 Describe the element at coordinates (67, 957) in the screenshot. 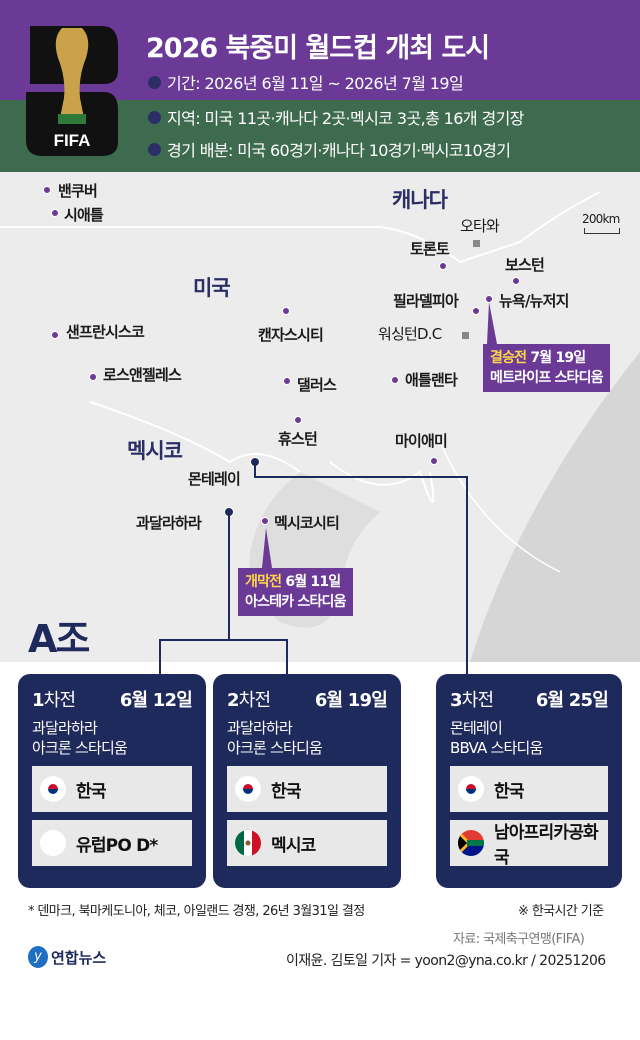

I see `yonhap-logo: y 연합뉴스` at that location.